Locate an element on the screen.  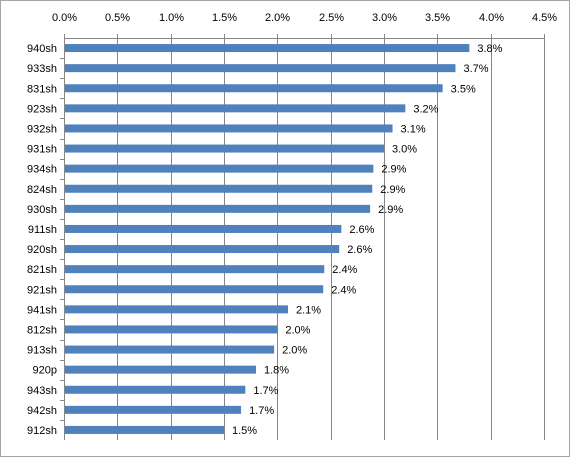
x-tick-label: 3.5% is located at coordinates (437, 18).